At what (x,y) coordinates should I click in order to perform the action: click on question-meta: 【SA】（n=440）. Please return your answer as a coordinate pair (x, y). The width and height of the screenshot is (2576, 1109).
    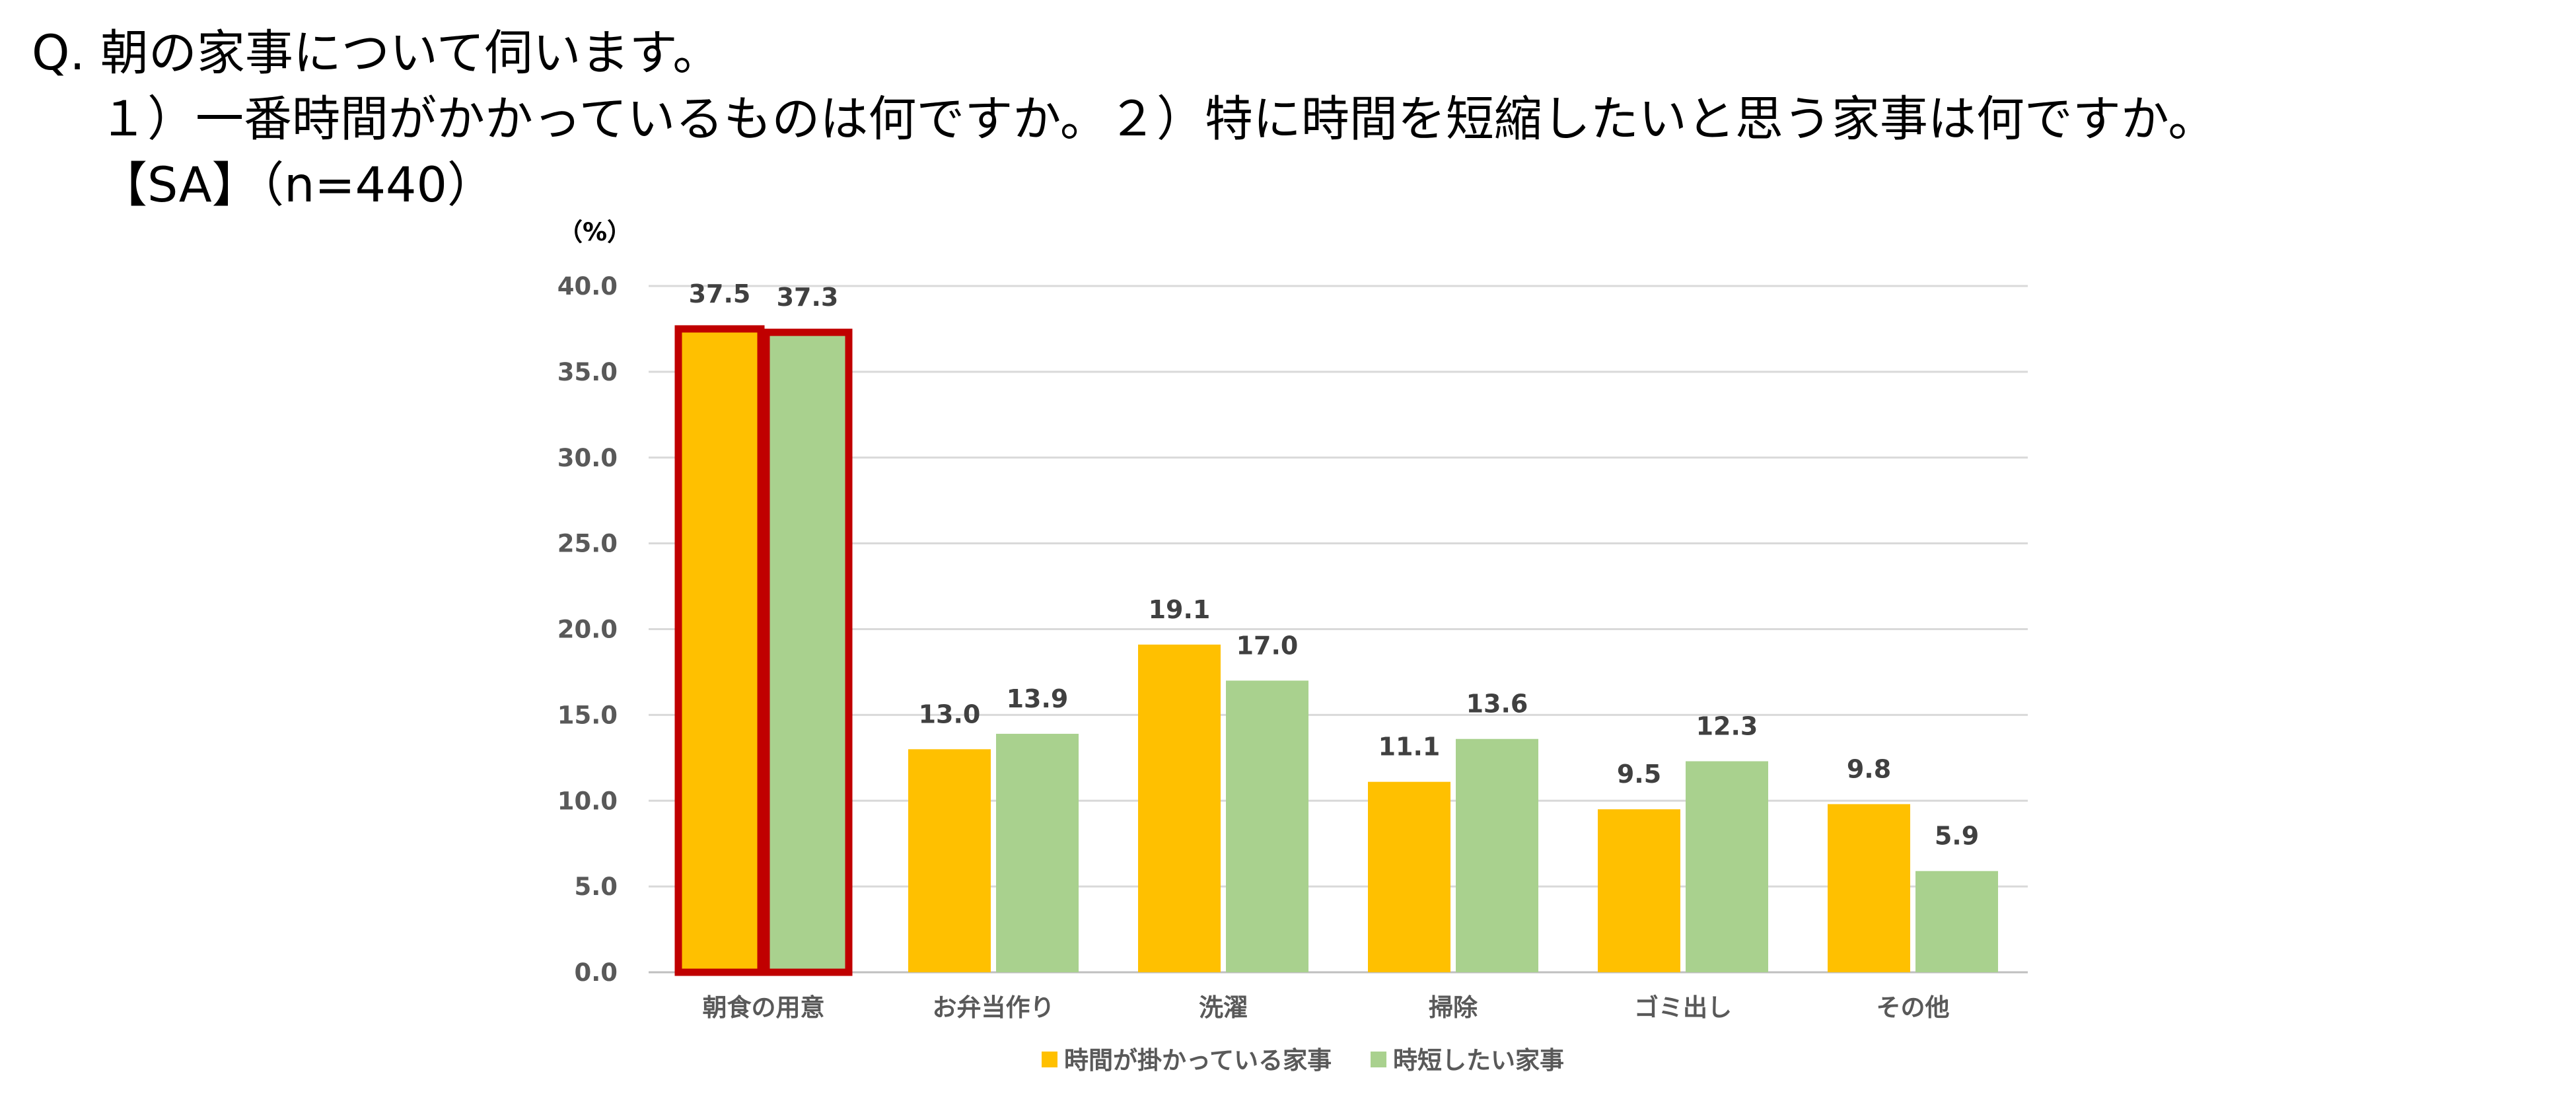
    Looking at the image, I should click on (297, 185).